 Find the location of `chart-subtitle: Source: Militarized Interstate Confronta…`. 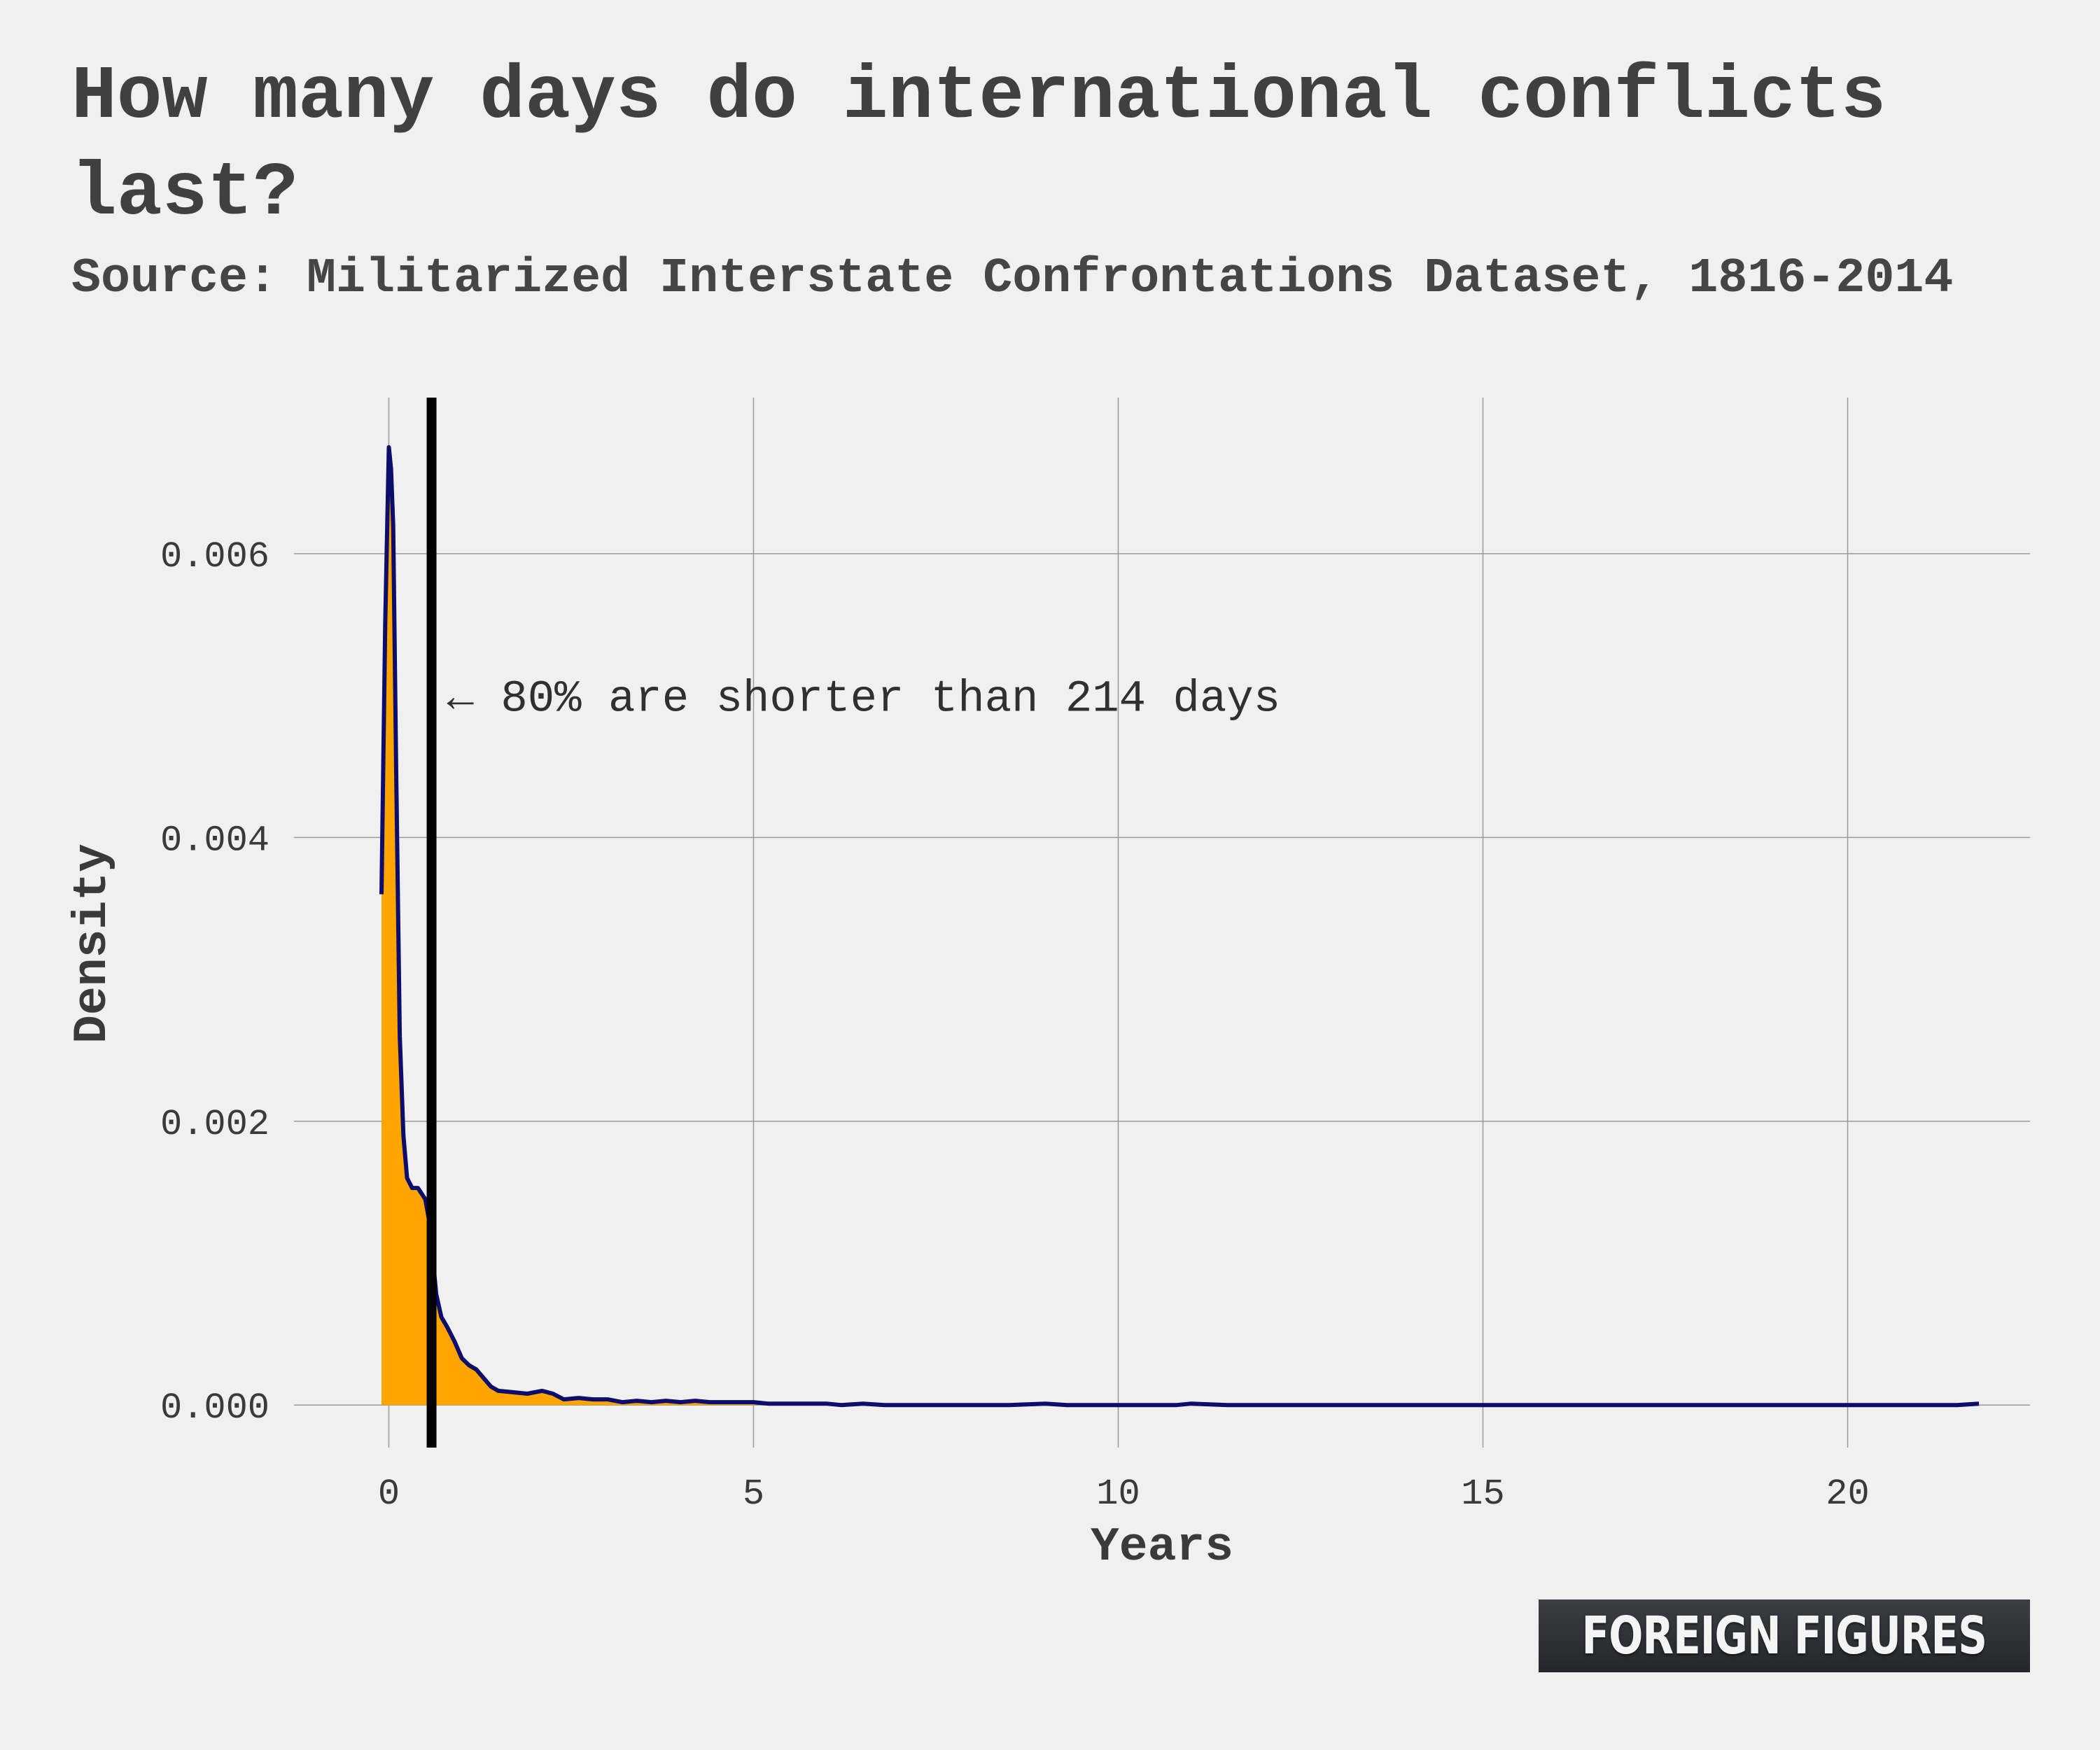

chart-subtitle: Source: Militarized Interstate Confronta… is located at coordinates (1012, 279).